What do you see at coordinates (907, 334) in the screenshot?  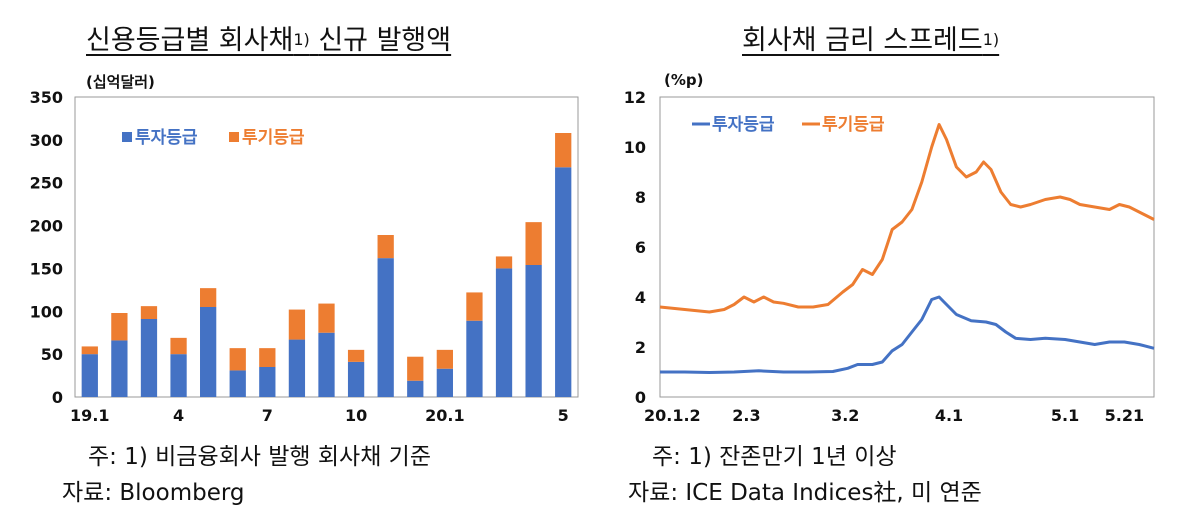 I see `line-investment-grade` at bounding box center [907, 334].